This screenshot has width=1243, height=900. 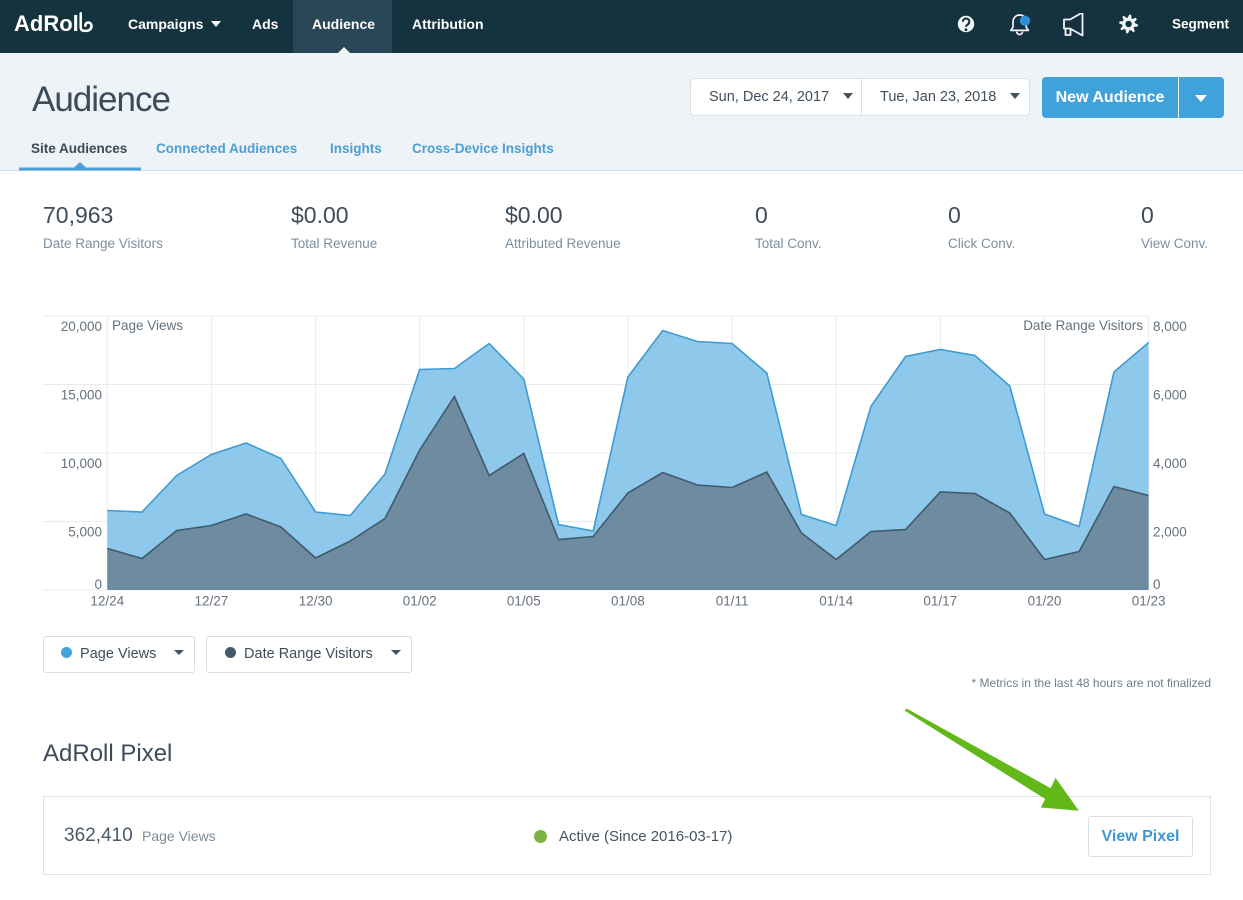 I want to click on svg-text: 10,000, so click(x=81, y=463).